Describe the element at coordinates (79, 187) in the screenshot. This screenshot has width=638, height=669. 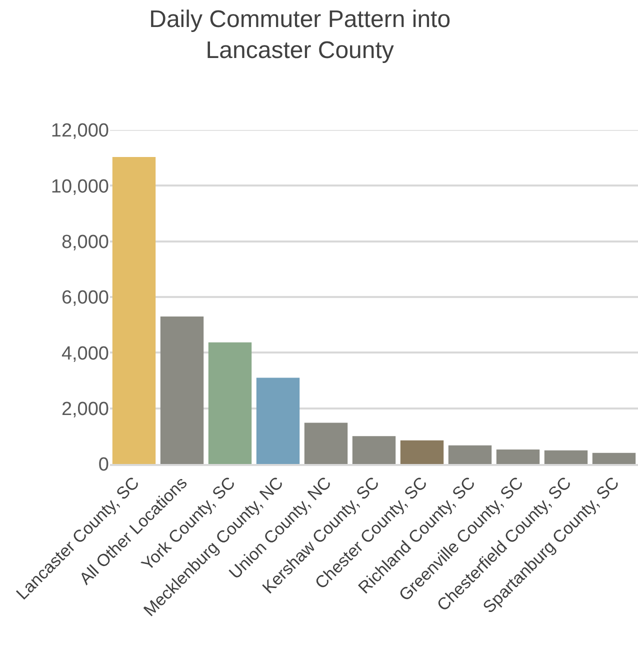
I see `y-tick-label: 10,000` at that location.